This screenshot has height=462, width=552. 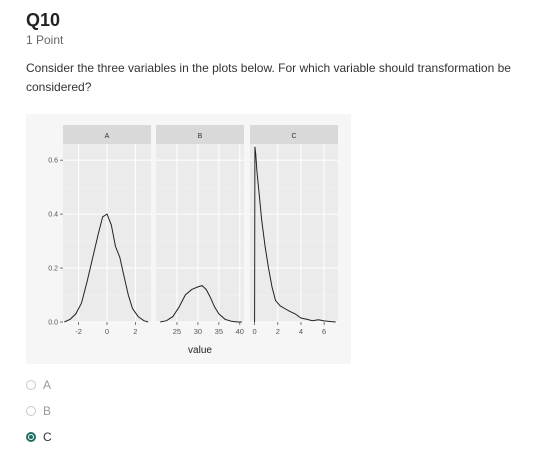 I want to click on x-tick-label: 40, so click(x=240, y=331).